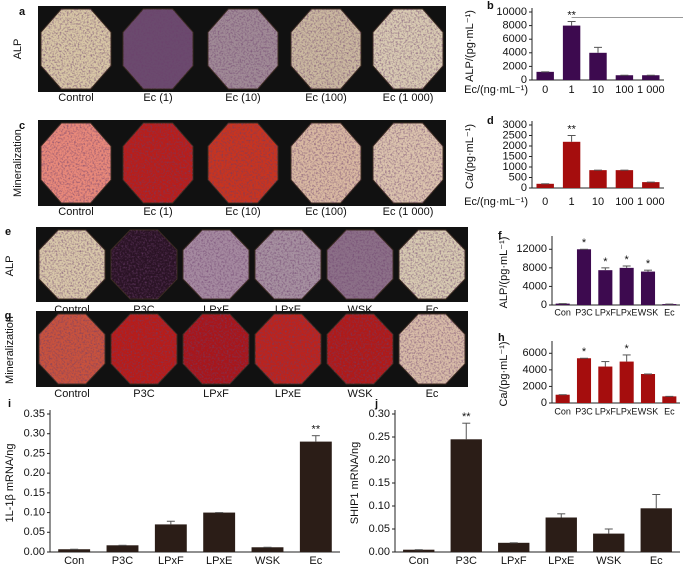 The image size is (685, 567). What do you see at coordinates (326, 212) in the screenshot?
I see `photo-caption: Ec (100)` at bounding box center [326, 212].